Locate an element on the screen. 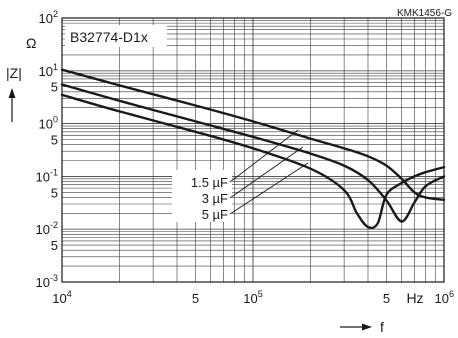  y-axis-arrow-icon is located at coordinates (12, 105).